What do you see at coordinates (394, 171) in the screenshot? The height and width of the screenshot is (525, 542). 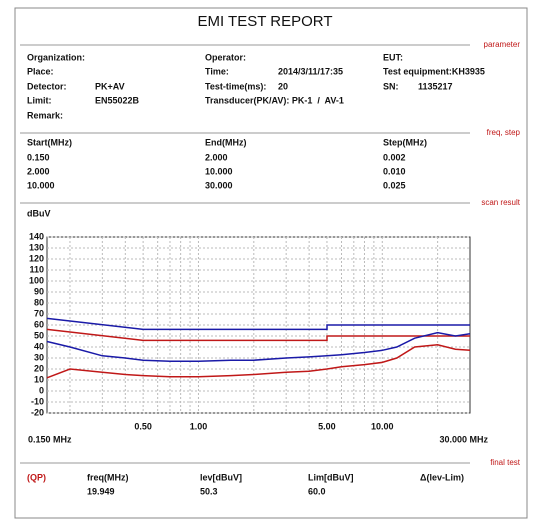 I see `table-cell: 0.010` at bounding box center [394, 171].